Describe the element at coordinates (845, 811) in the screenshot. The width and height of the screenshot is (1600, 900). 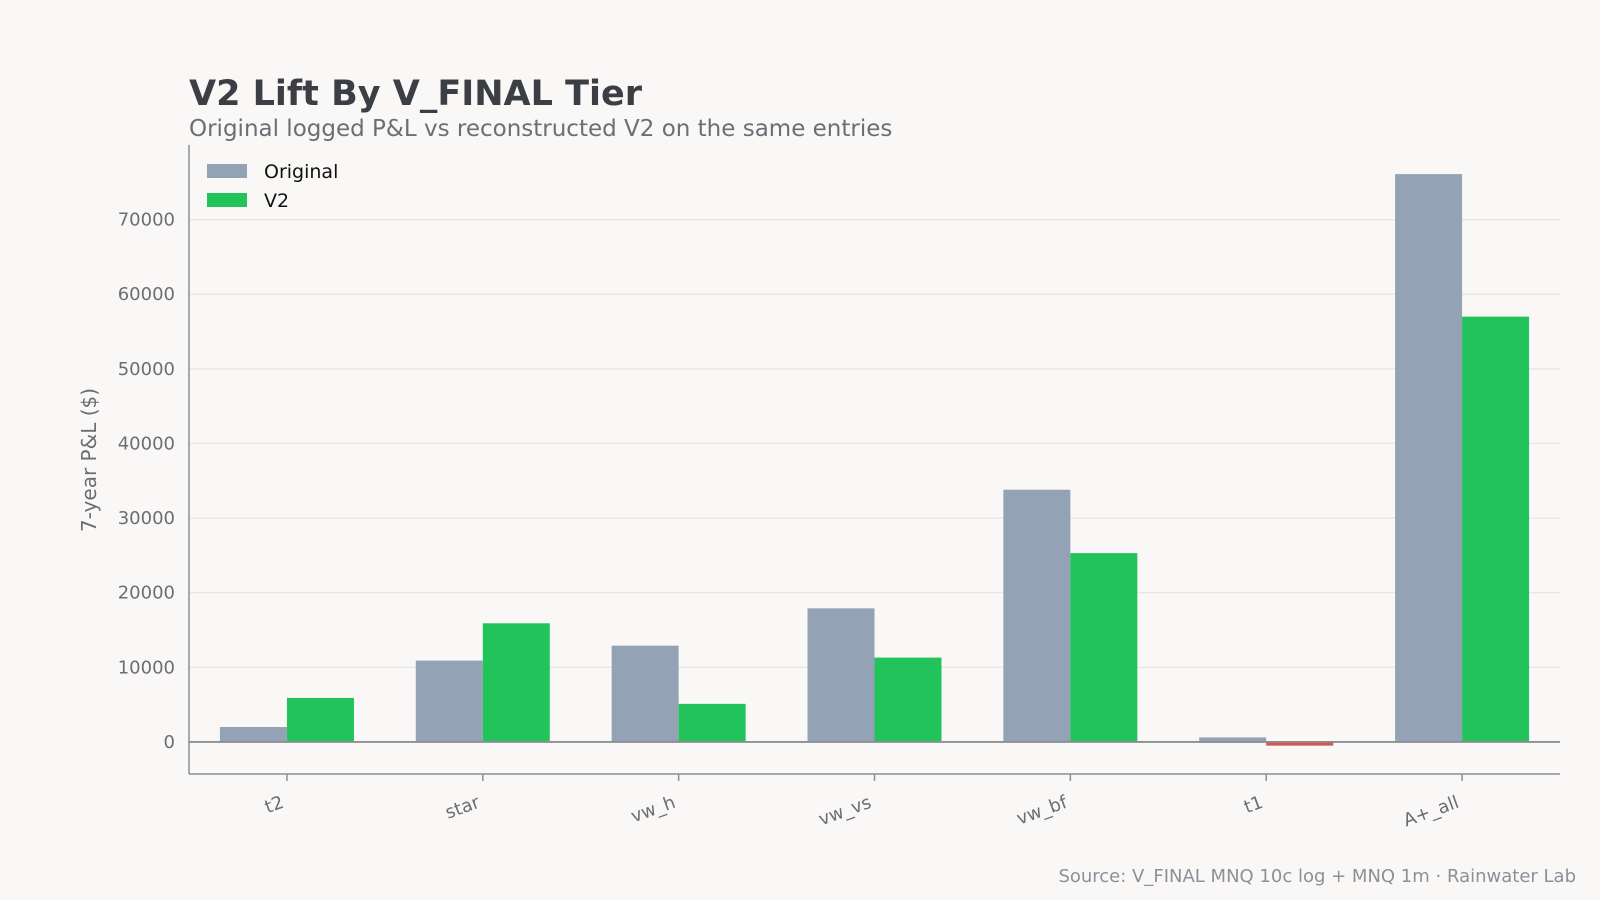
I see `x-tick-label: vw_vs` at that location.